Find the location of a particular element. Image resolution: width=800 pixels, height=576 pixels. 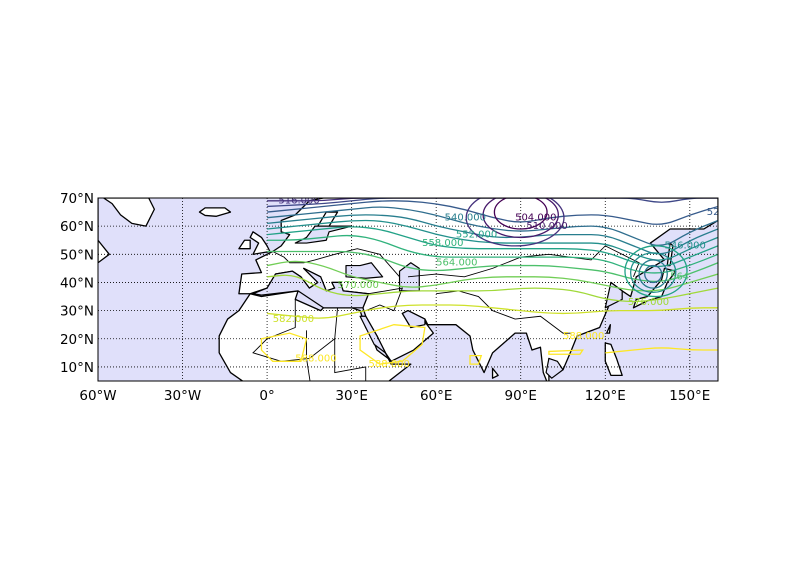

land-sri_lanka is located at coordinates (495, 373).